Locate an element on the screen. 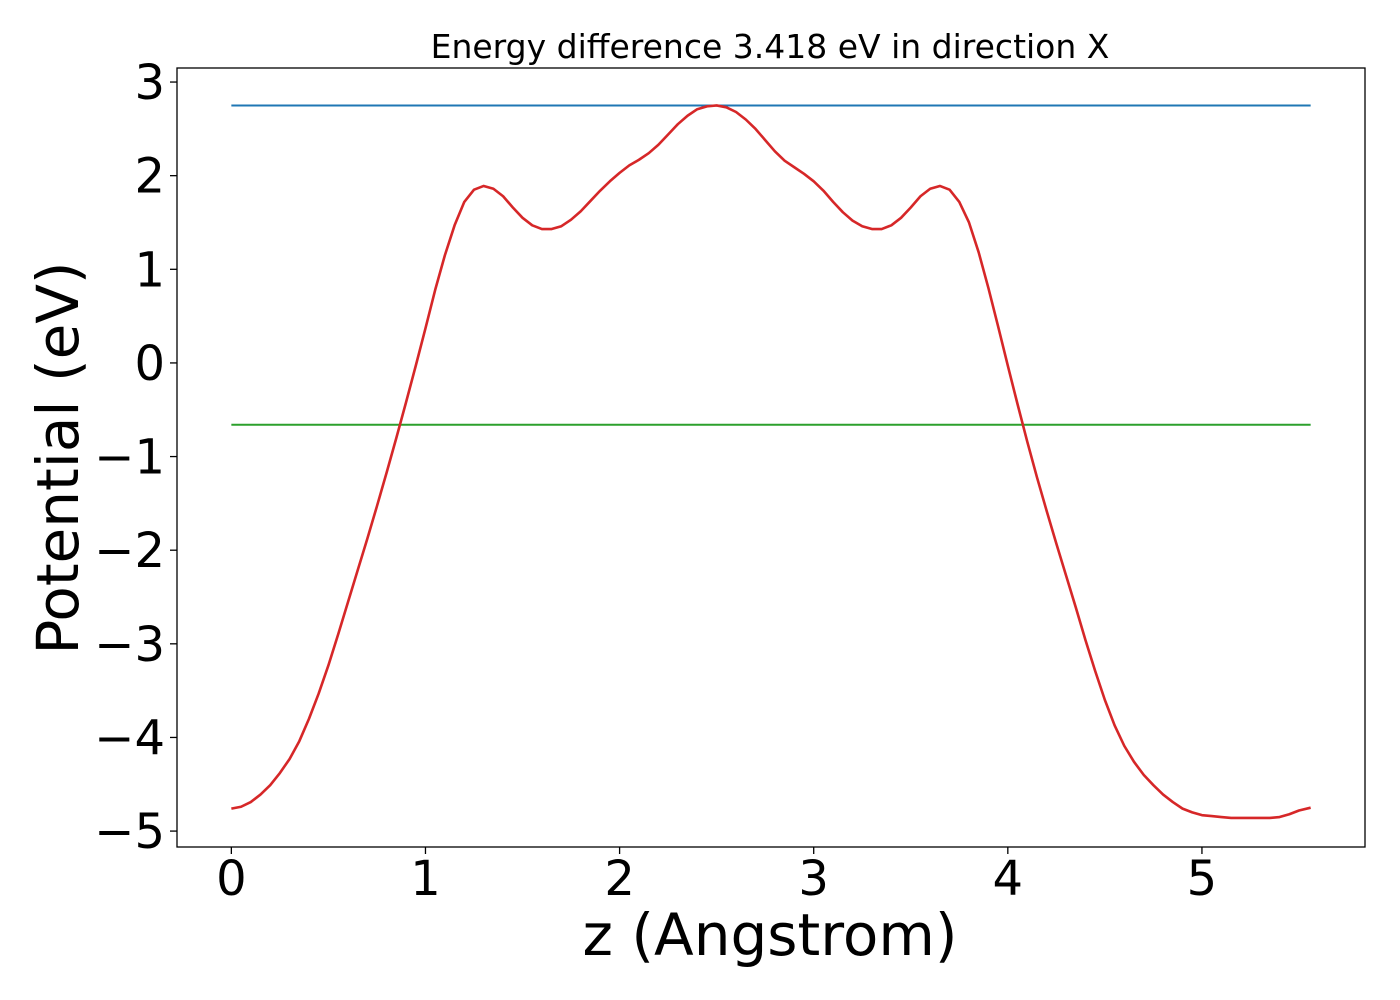 This screenshot has height=1000, width=1400. y-tick-label: −2 is located at coordinates (129, 551).